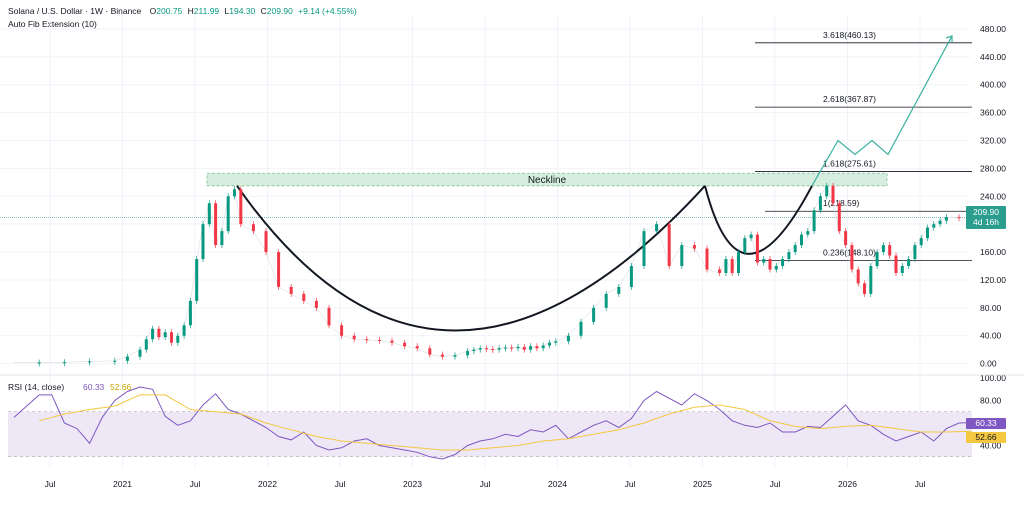  Describe the element at coordinates (267, 484) in the screenshot. I see `time-tick-label: 2022` at that location.